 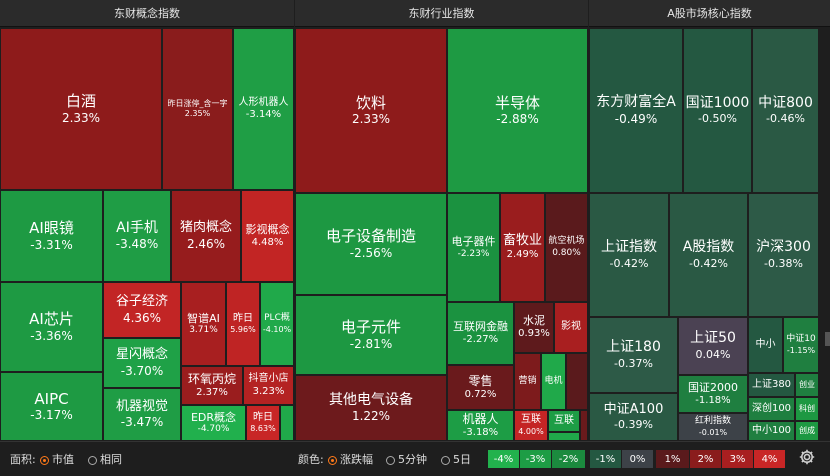 What do you see at coordinates (717, 110) in the screenshot?
I see `treemap-tile: 国证1000 -0.50%` at bounding box center [717, 110].